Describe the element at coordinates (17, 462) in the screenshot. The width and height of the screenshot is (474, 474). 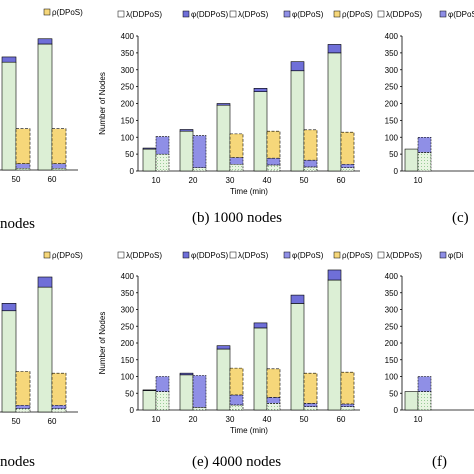
I see `panel-caption: nodes` at that location.